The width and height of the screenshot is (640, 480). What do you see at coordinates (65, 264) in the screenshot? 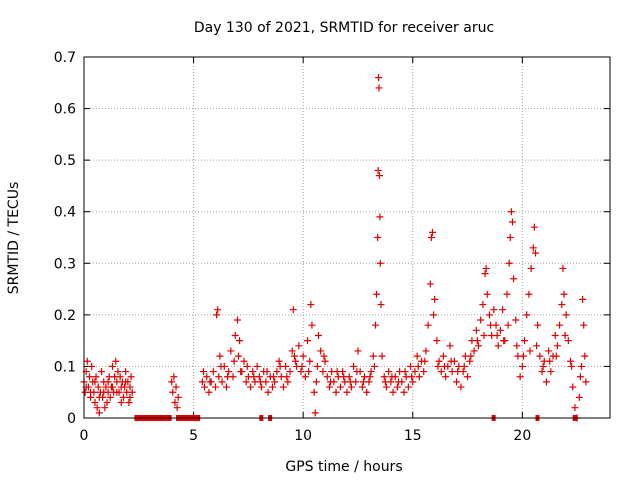
I see `y-tick-label: 0.3` at bounding box center [65, 264].